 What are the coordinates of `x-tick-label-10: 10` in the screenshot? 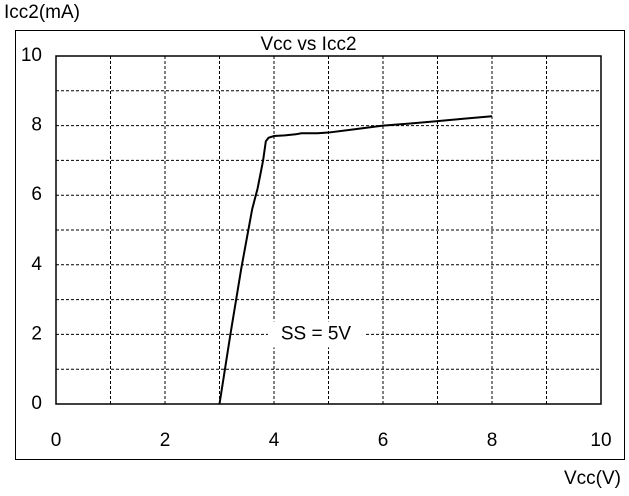 It's located at (600, 440).